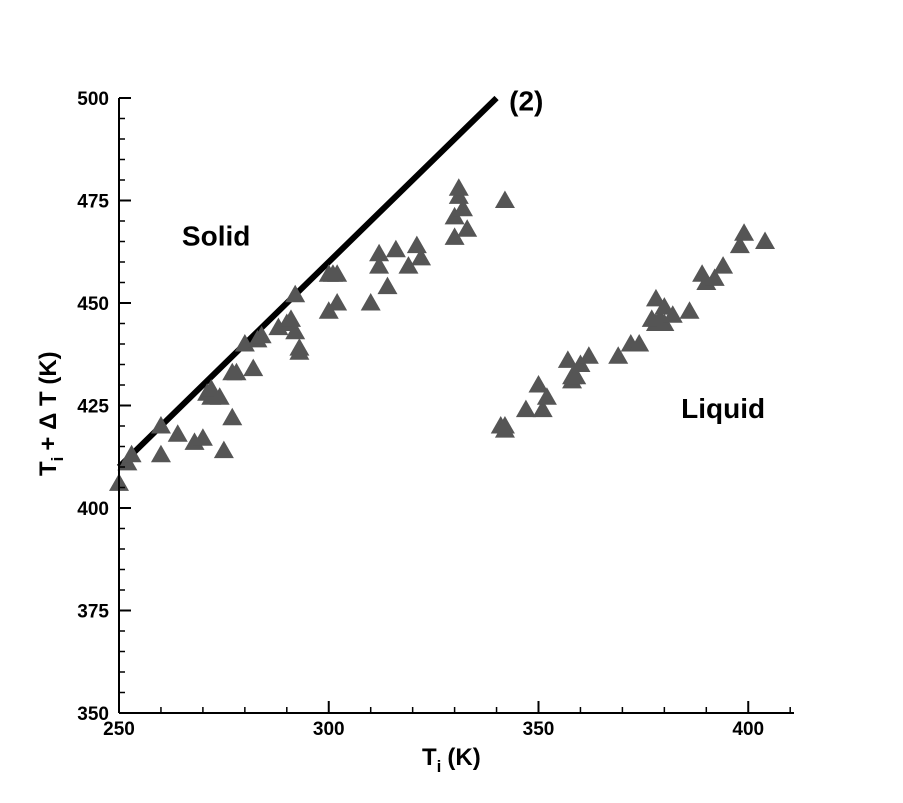 This screenshot has width=903, height=803. Describe the element at coordinates (93, 304) in the screenshot. I see `y-tick-label: 450` at that location.